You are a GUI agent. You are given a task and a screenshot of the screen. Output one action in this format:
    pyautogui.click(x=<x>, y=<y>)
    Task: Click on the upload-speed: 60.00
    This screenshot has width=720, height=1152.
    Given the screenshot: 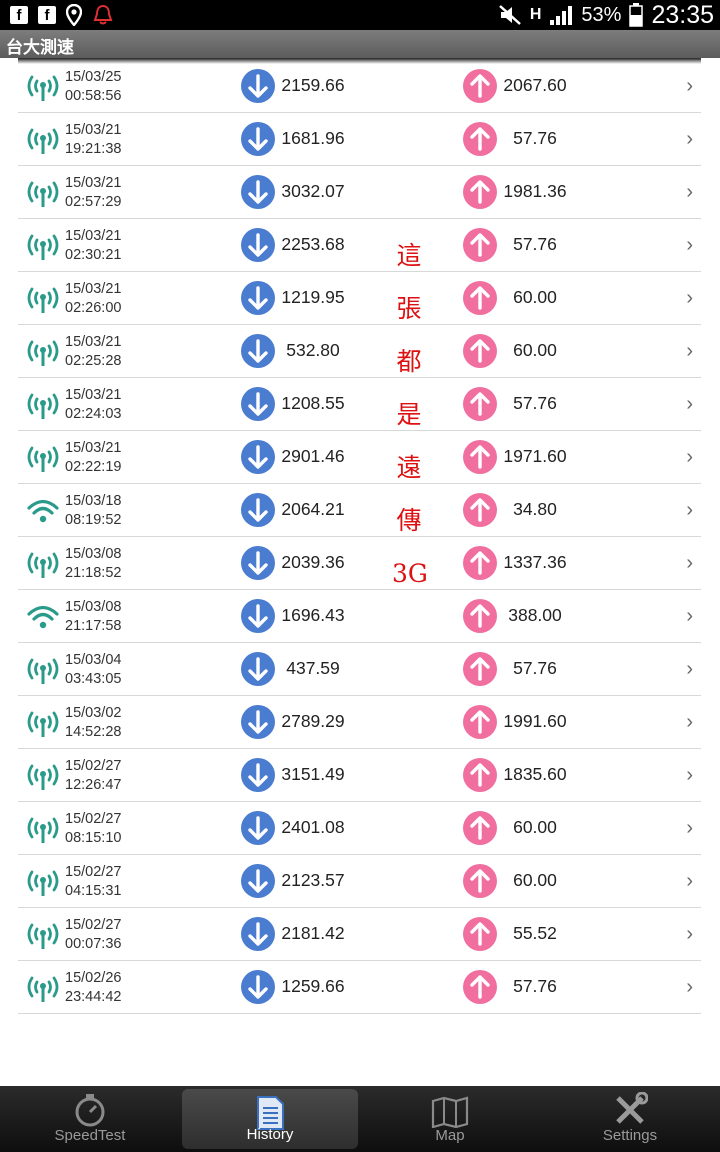 What is the action you would take?
    pyautogui.click(x=535, y=350)
    